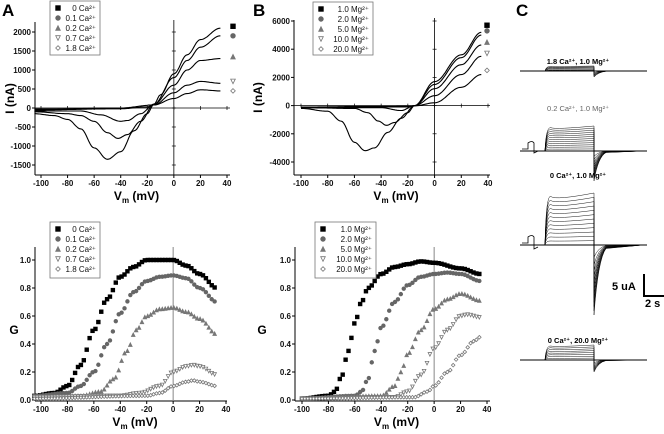  I want to click on series-circle, so click(390, 335).